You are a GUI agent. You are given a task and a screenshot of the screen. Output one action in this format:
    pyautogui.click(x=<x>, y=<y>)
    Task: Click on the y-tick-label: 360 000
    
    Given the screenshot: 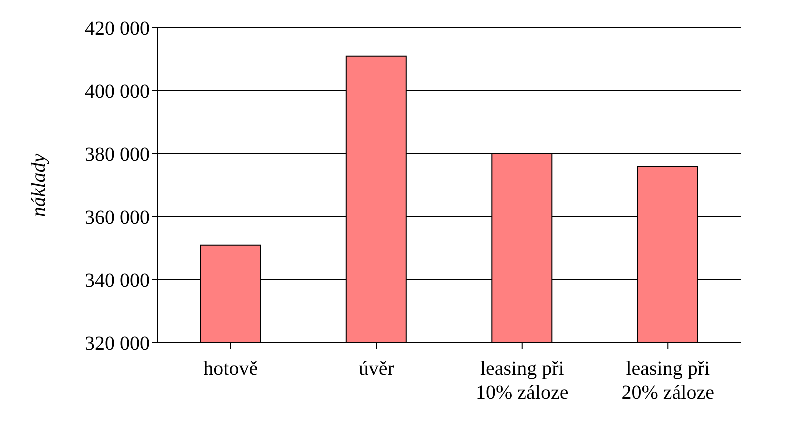 What is the action you would take?
    pyautogui.click(x=117, y=218)
    